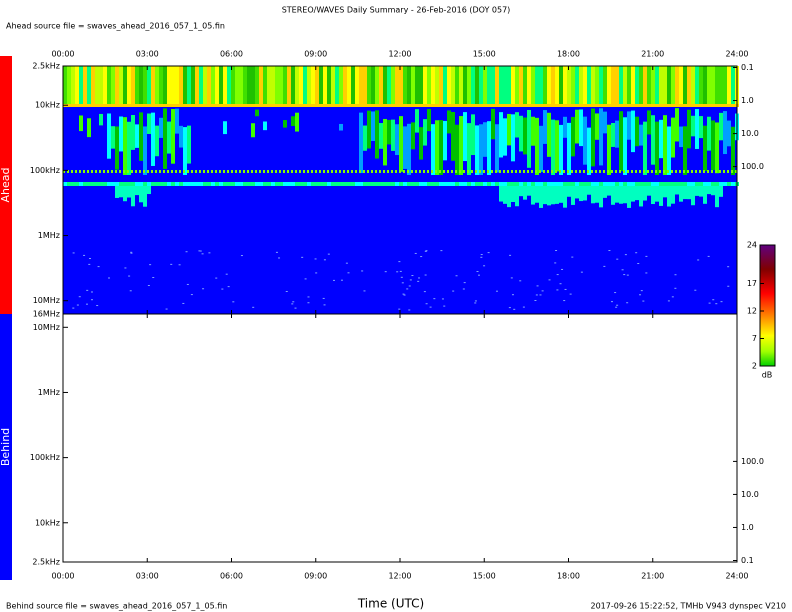 The width and height of the screenshot is (792, 612). Describe the element at coordinates (767, 375) in the screenshot. I see `colorbar-unit: dB` at that location.